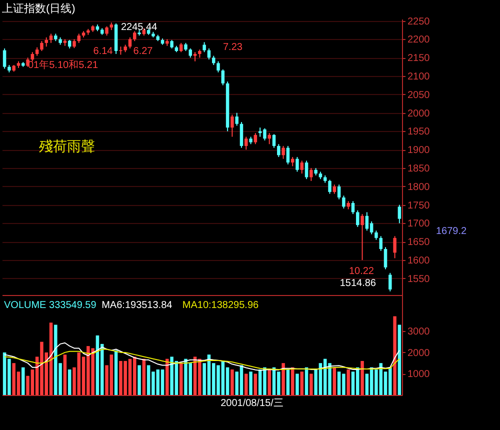 Image resolution: width=500 pixels, height=430 pixels. Describe the element at coordinates (419, 40) in the screenshot. I see `y-tick-label: 2200` at that location.